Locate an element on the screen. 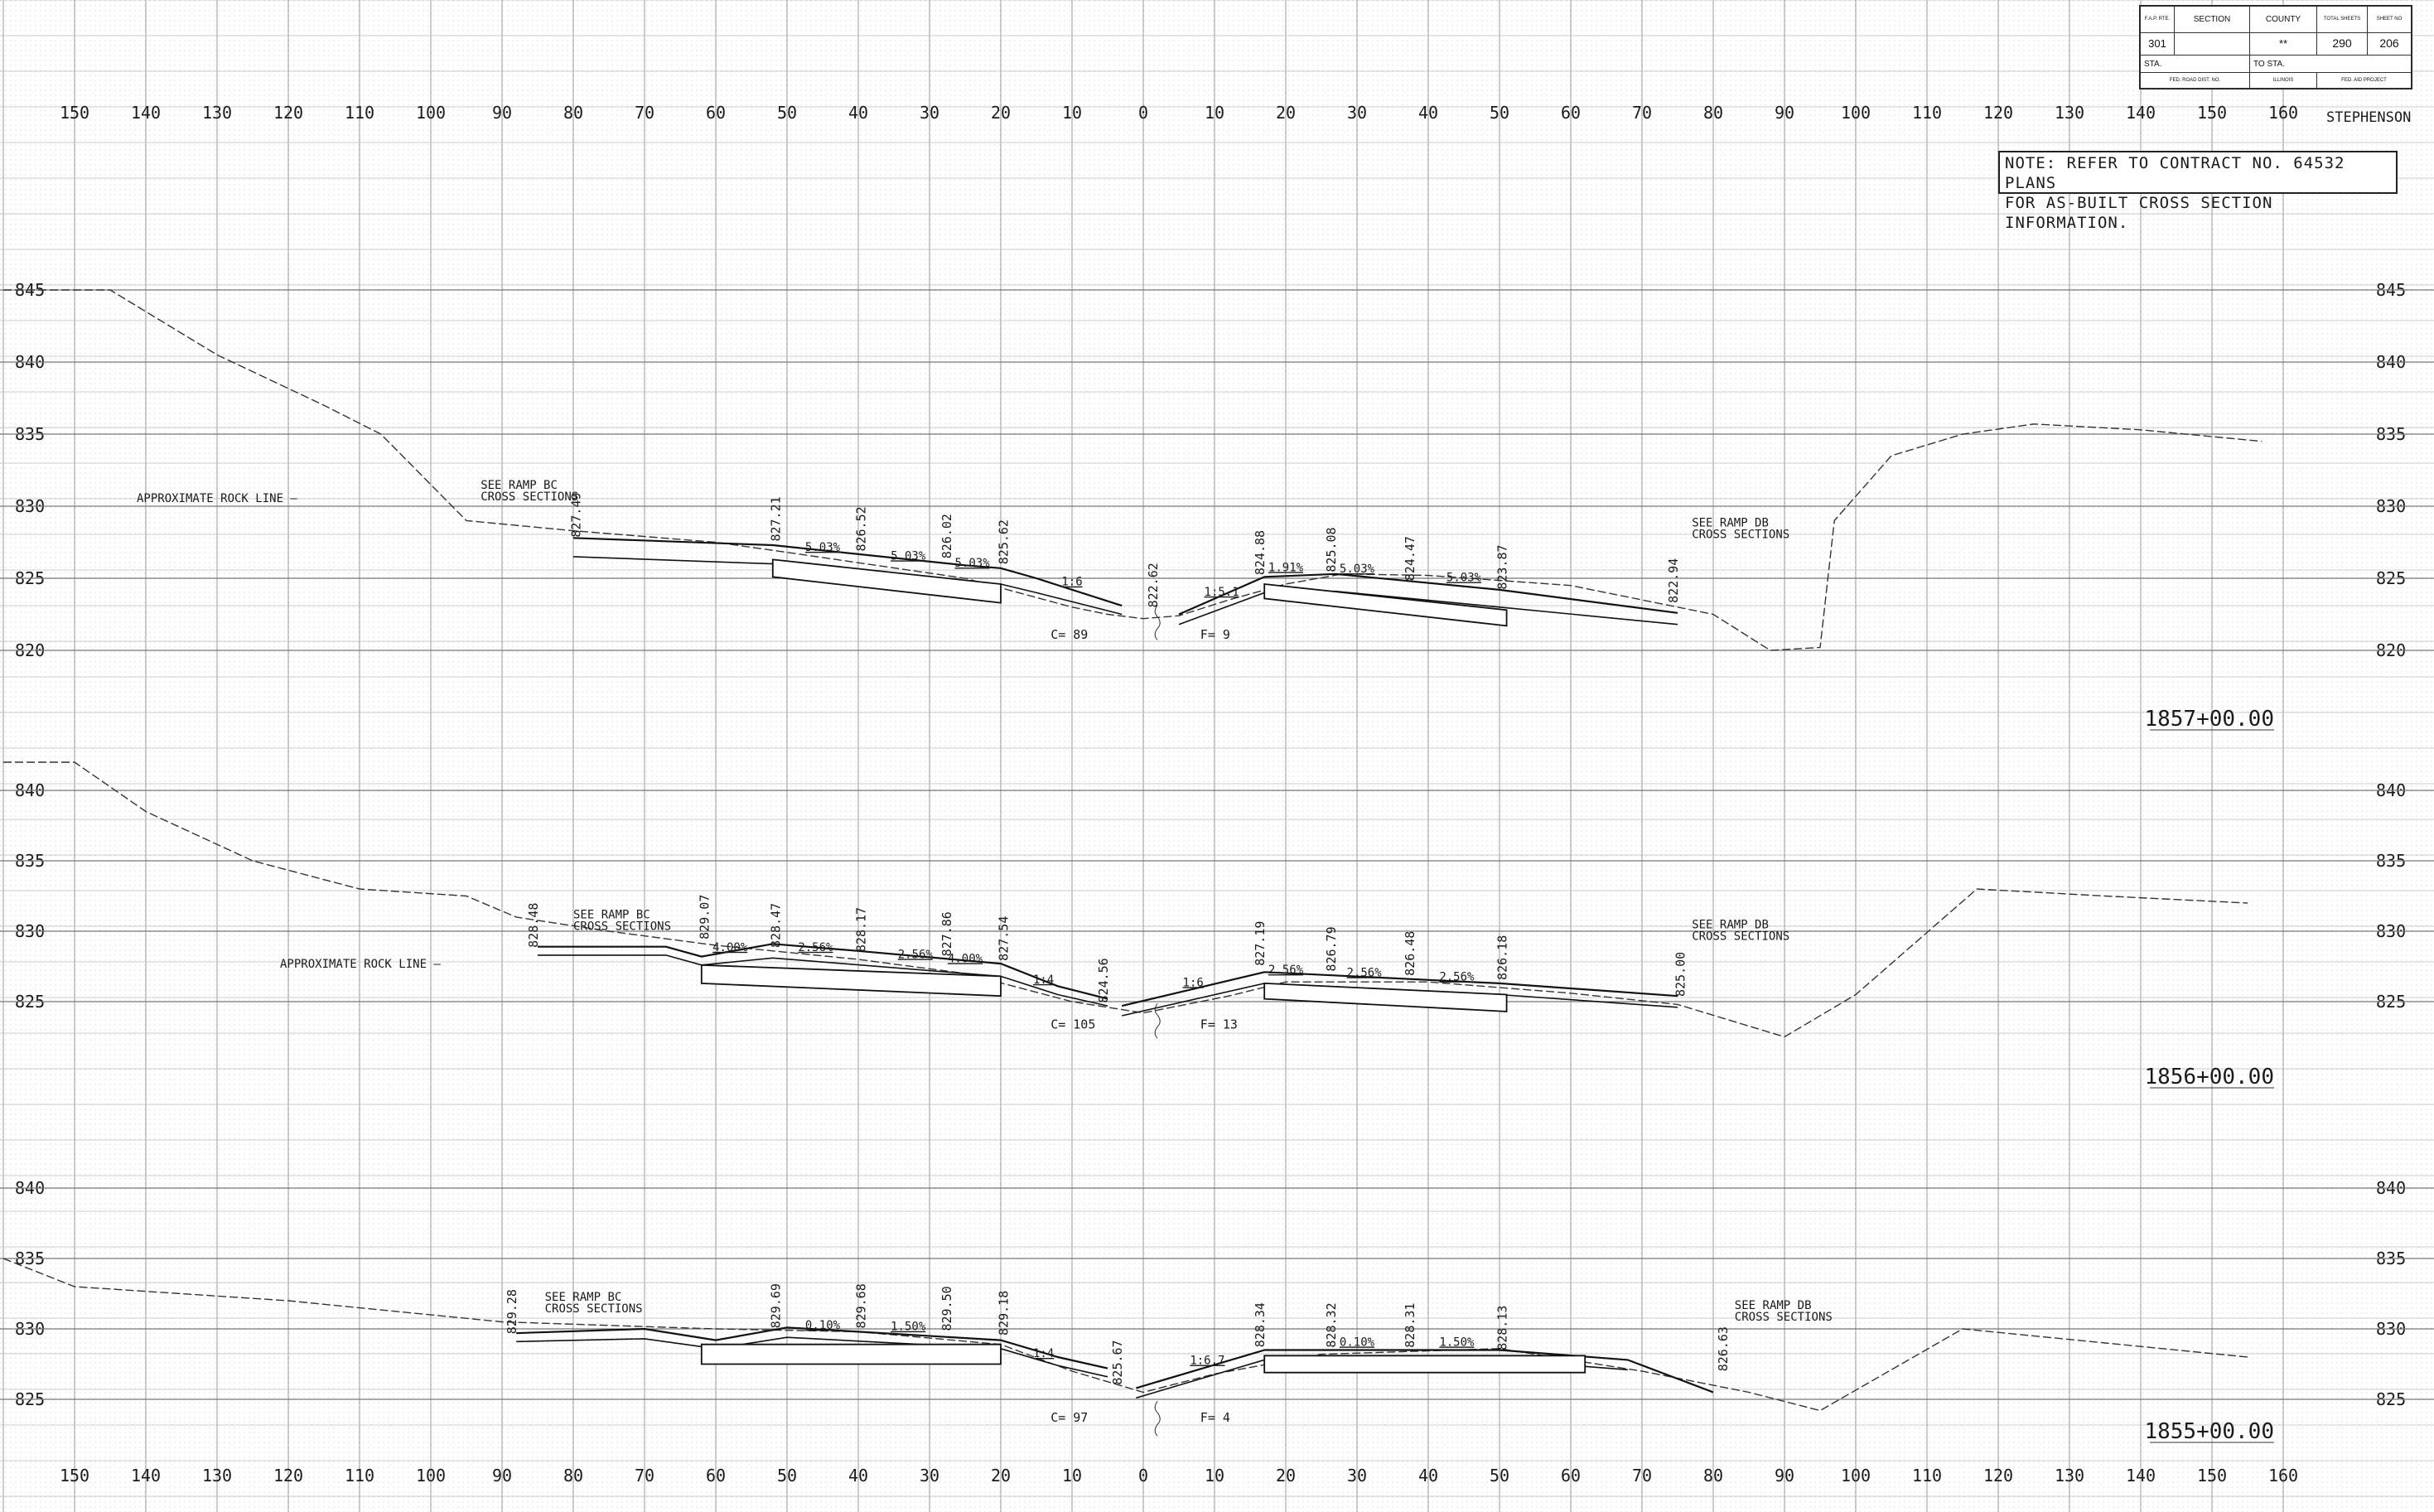 The height and width of the screenshot is (1512, 2434). elevation-callout: 822.62 is located at coordinates (1153, 585).